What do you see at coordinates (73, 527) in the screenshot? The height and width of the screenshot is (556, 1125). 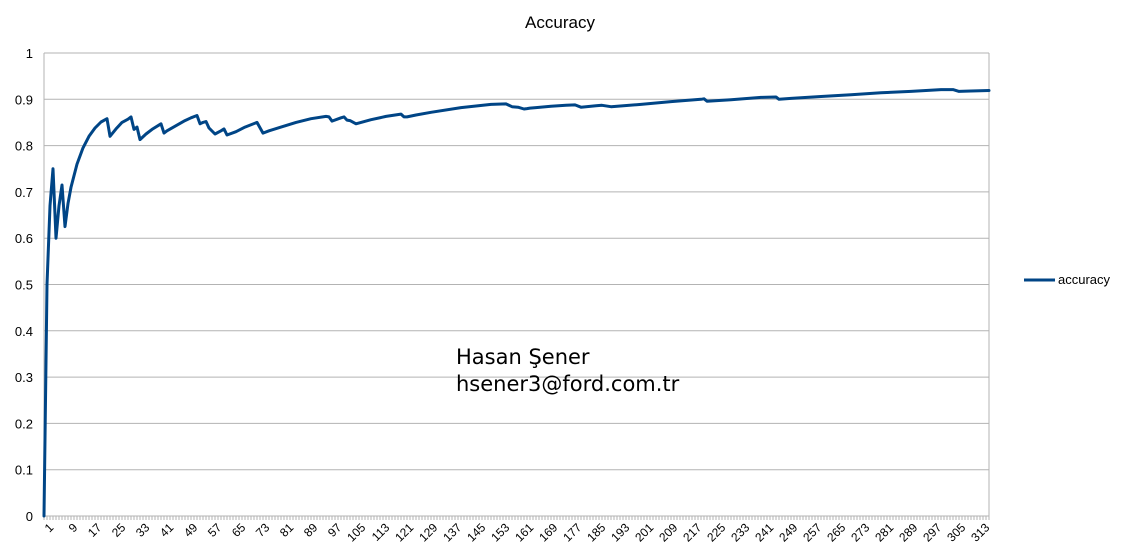 I see `x-tick-label: 9` at bounding box center [73, 527].